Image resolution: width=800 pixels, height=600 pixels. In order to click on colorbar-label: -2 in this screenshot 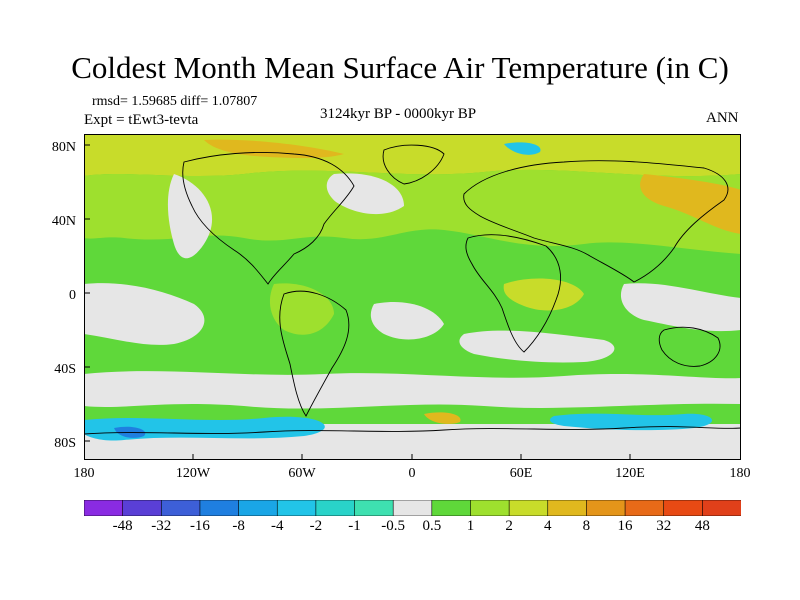, I will do `click(316, 526)`.